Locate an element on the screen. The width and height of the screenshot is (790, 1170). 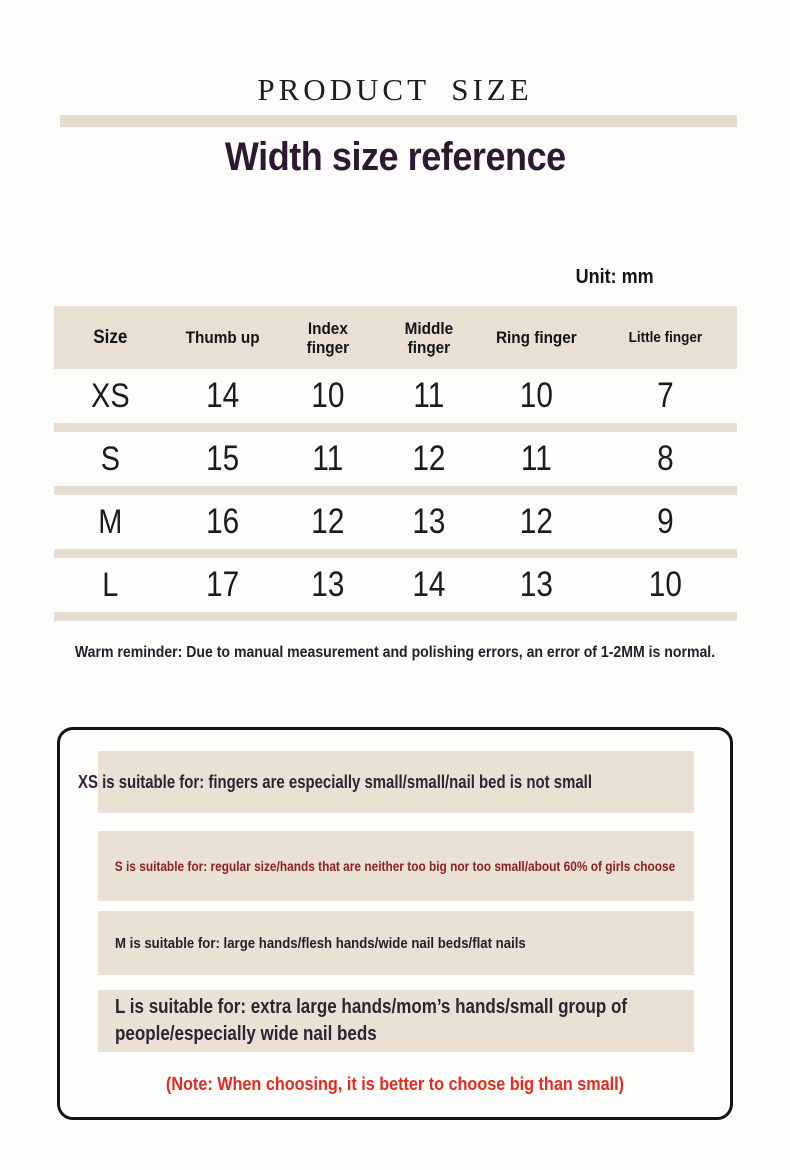
header-middle-finger: Middle finger is located at coordinates (428, 337).